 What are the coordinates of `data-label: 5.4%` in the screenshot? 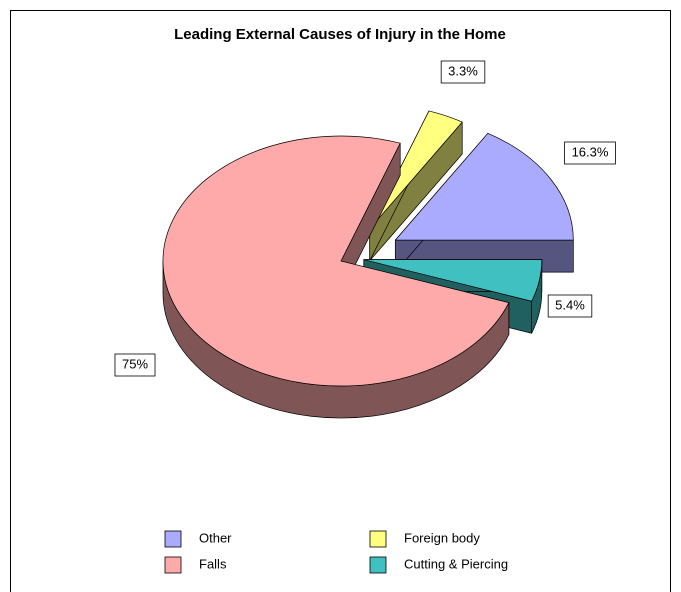 It's located at (570, 304).